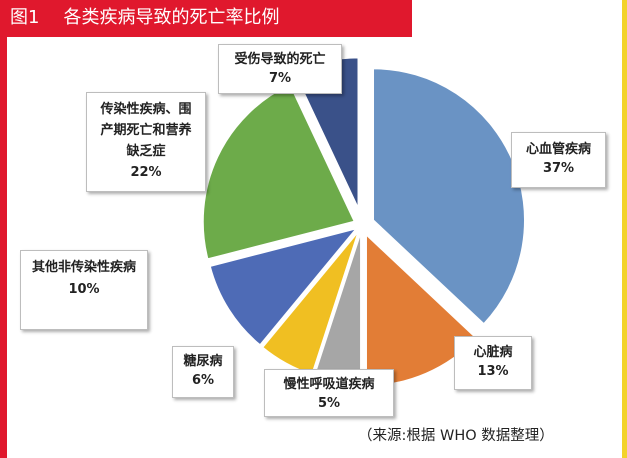 The image size is (627, 458). Describe the element at coordinates (279, 171) in the screenshot. I see `pie-slice-communicable` at that location.